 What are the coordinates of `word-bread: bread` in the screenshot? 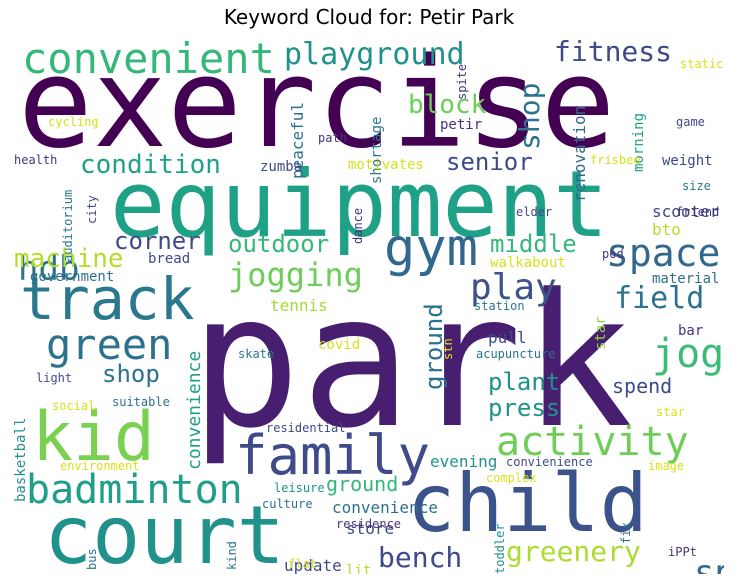 It's located at (169, 259).